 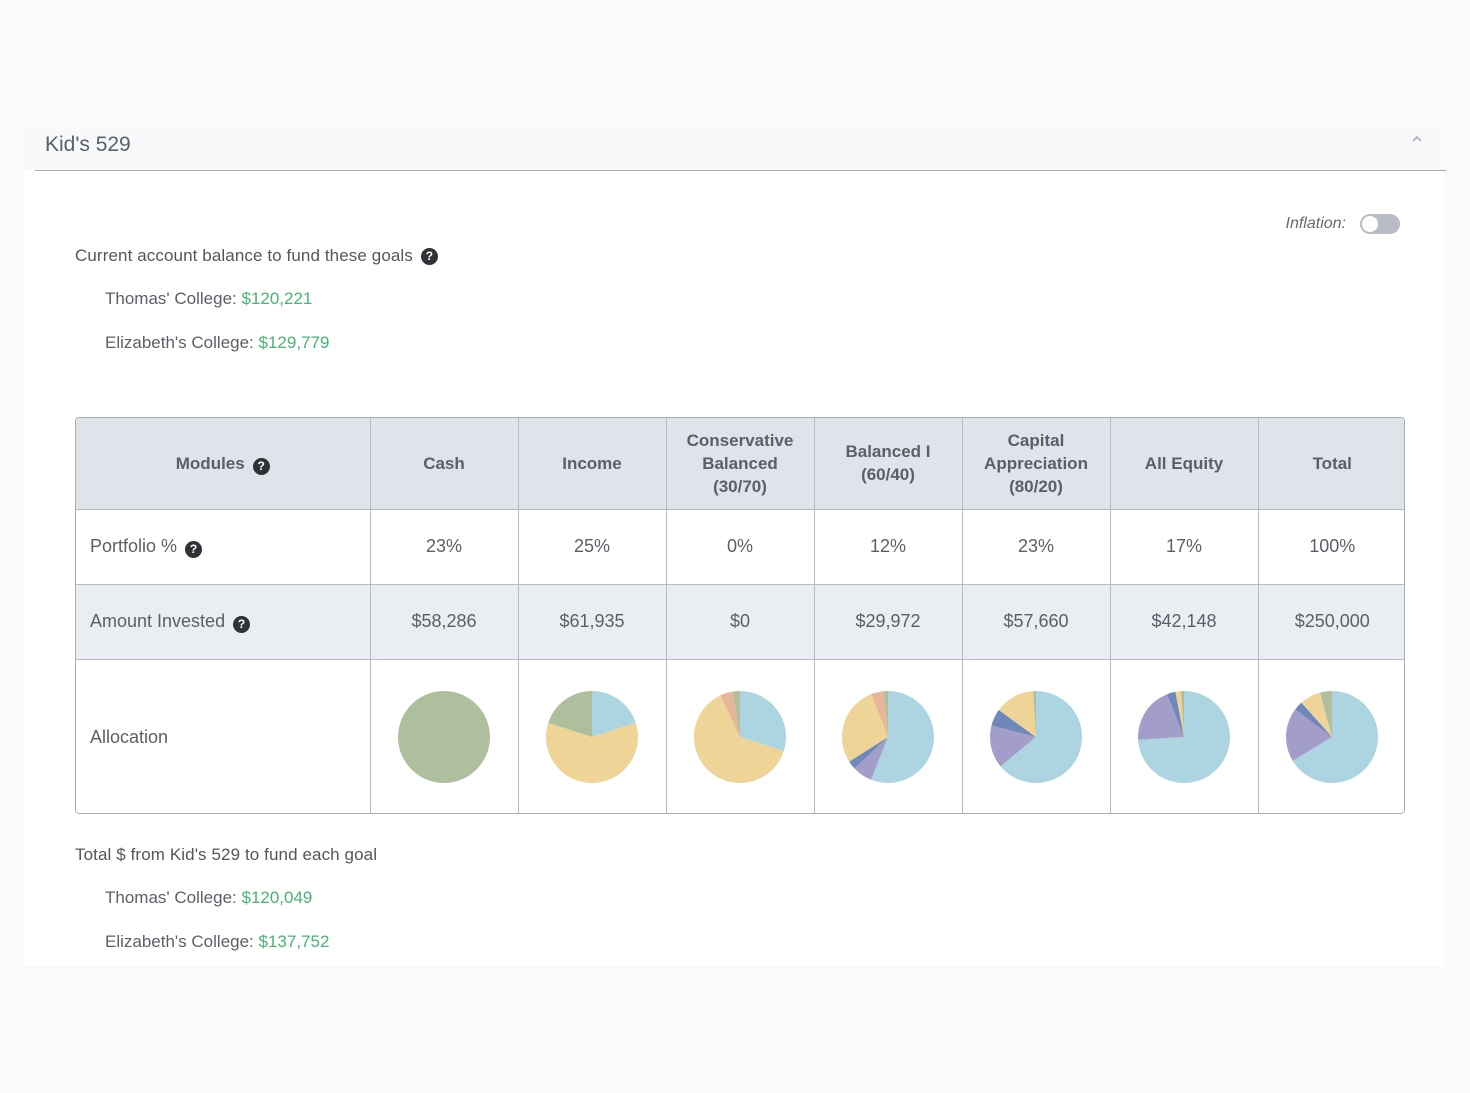 I want to click on column-header-line: Balanced, so click(x=740, y=463).